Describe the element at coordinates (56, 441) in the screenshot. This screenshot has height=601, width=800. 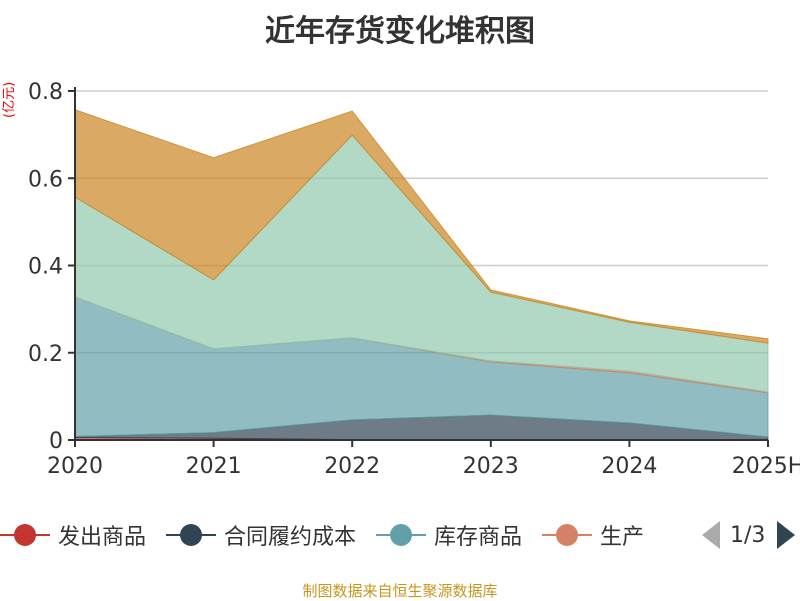
I see `y-tick-label: 0` at that location.